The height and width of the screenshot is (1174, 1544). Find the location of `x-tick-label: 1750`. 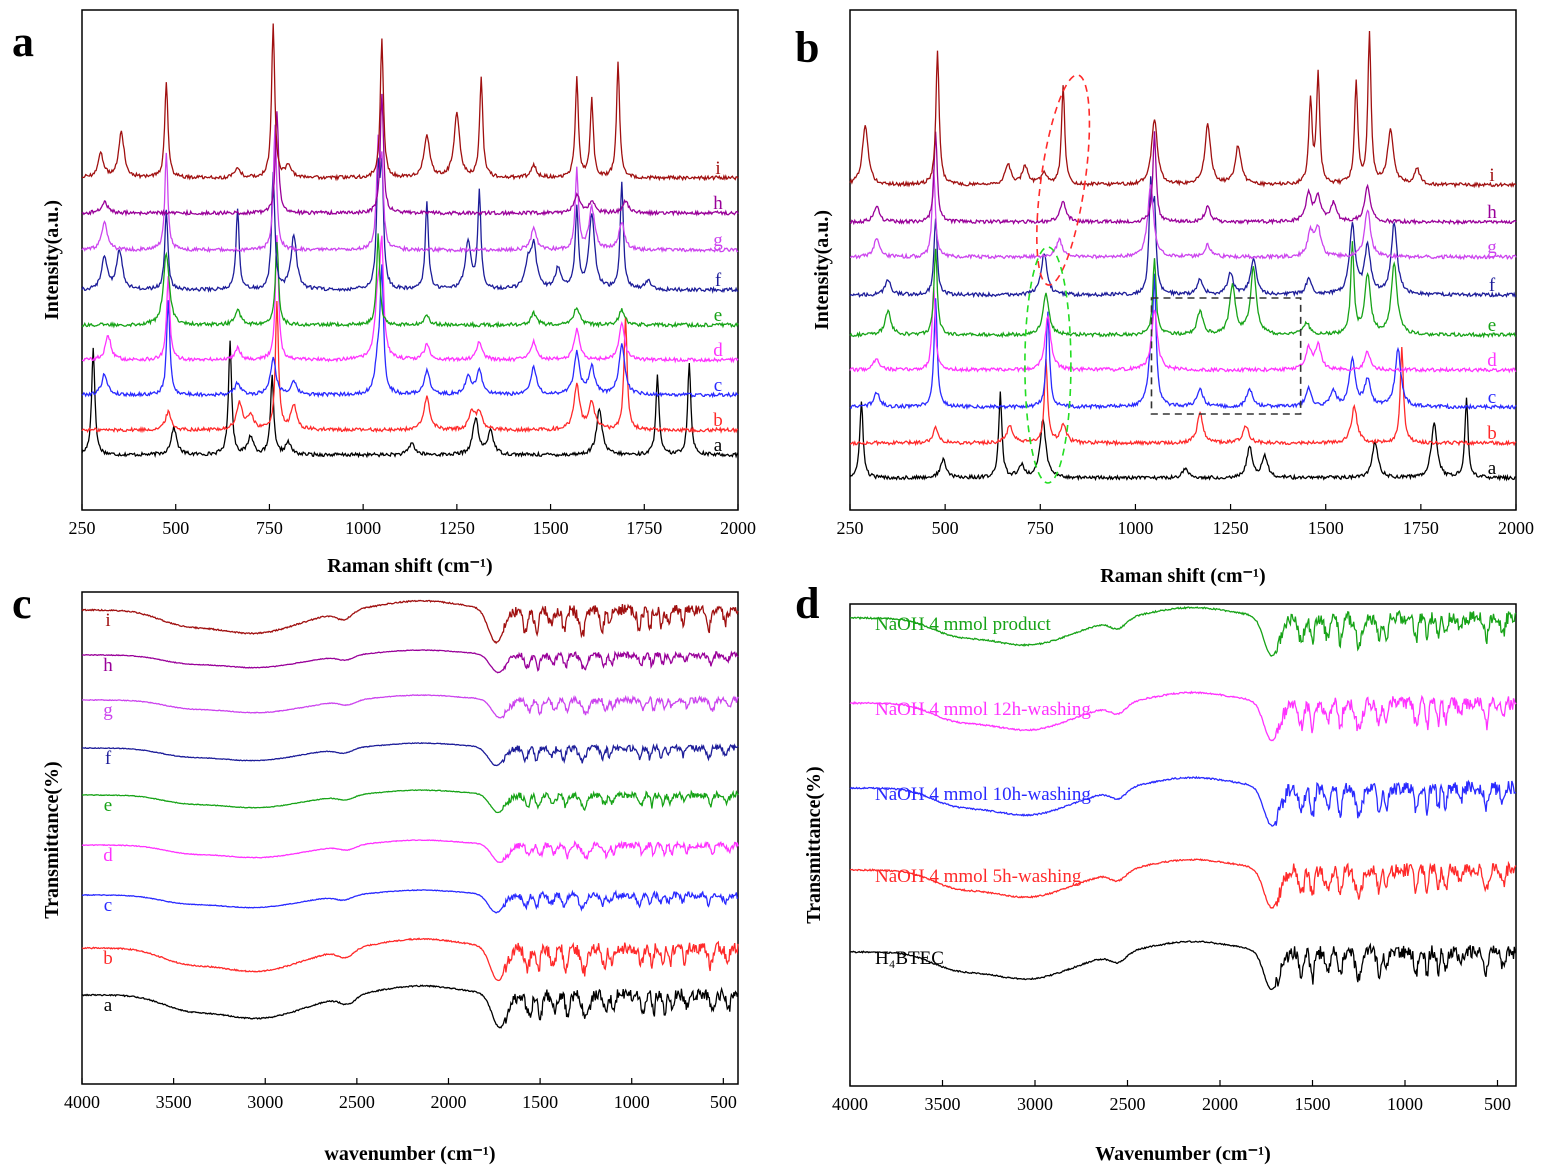

x-tick-label: 1750 is located at coordinates (644, 528).